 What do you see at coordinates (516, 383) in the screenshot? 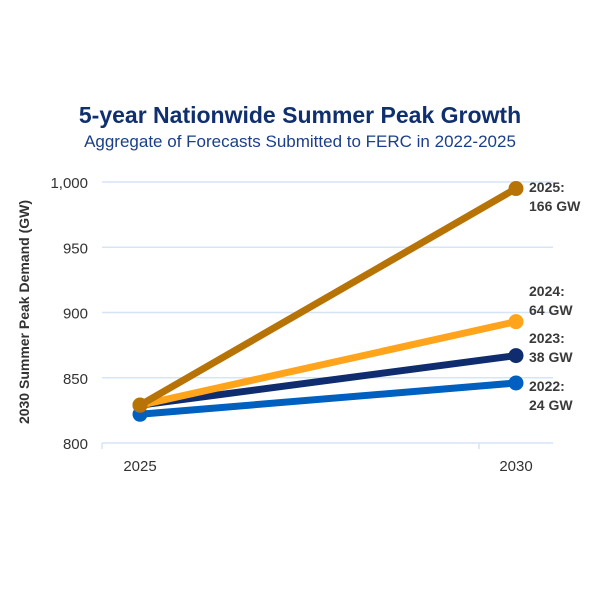
I see `data-point-2022` at bounding box center [516, 383].